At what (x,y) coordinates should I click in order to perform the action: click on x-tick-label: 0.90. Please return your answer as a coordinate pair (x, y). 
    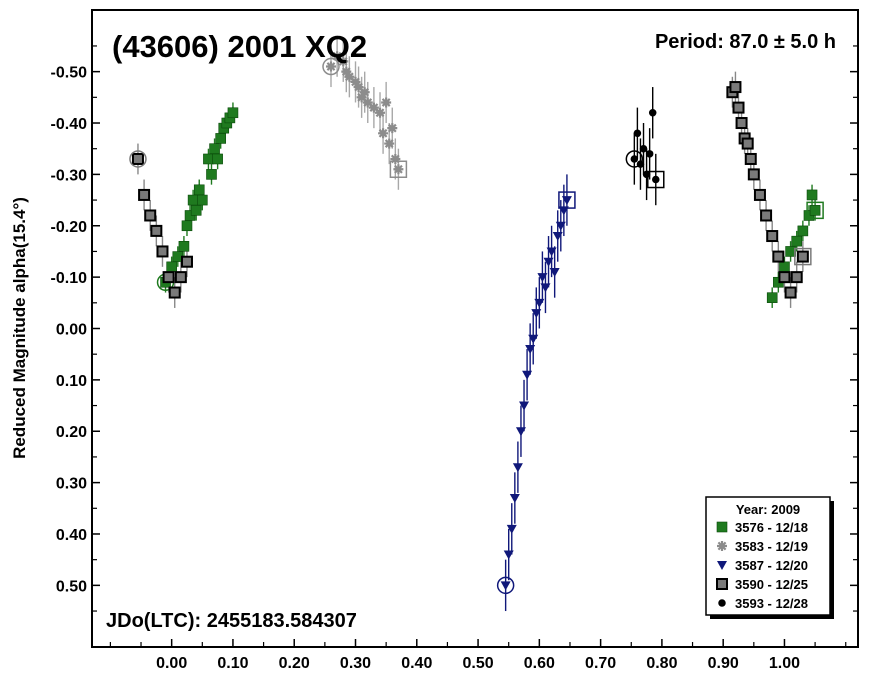
    Looking at the image, I should click on (723, 663).